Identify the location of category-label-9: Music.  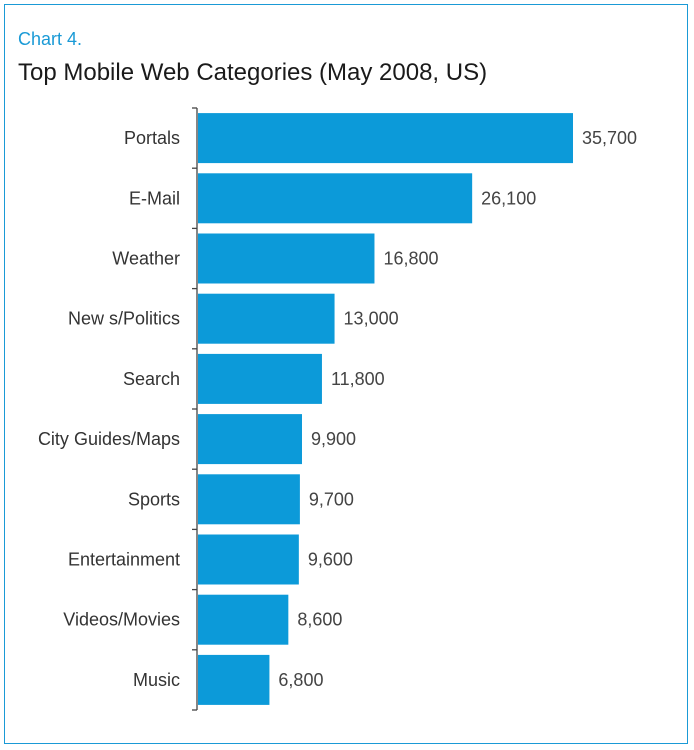
(156, 680).